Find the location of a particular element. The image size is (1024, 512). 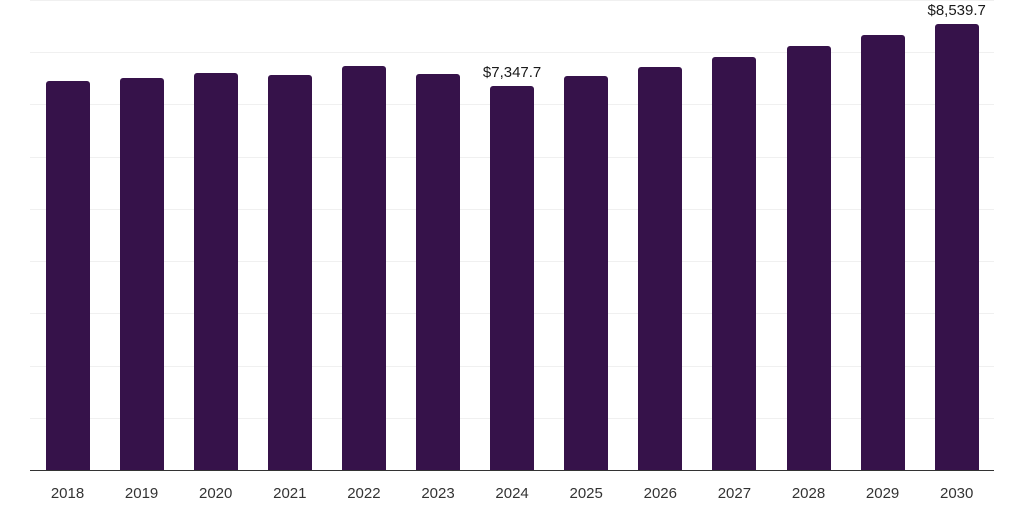

bar-2030 is located at coordinates (956, 247).